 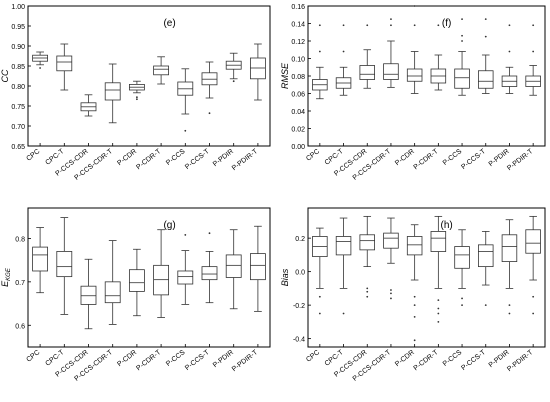 What do you see at coordinates (285, 277) in the screenshot?
I see `panel-h-ylabel: Bias` at bounding box center [285, 277].